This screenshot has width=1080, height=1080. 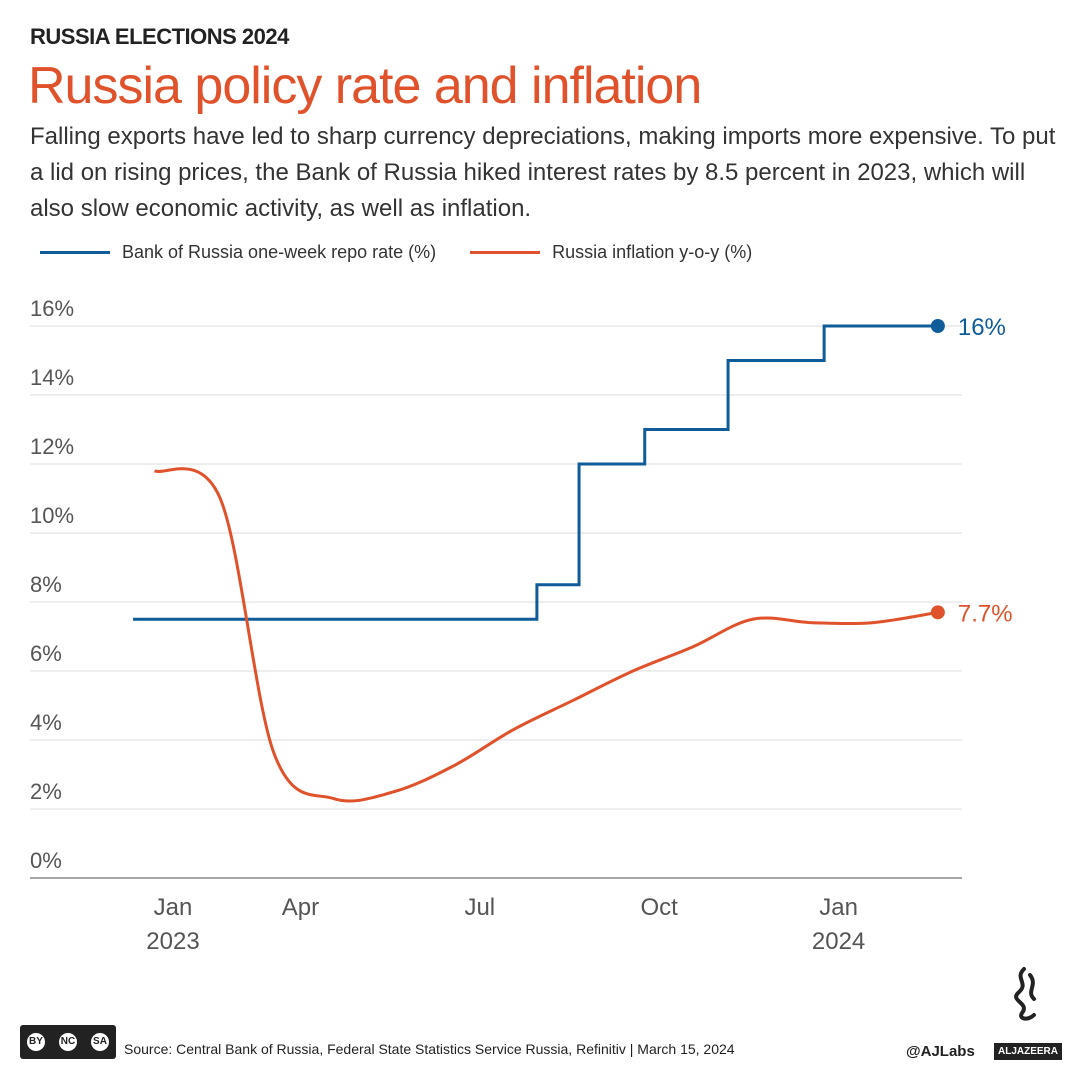 I want to click on legend-swatch-repo, so click(x=75, y=252).